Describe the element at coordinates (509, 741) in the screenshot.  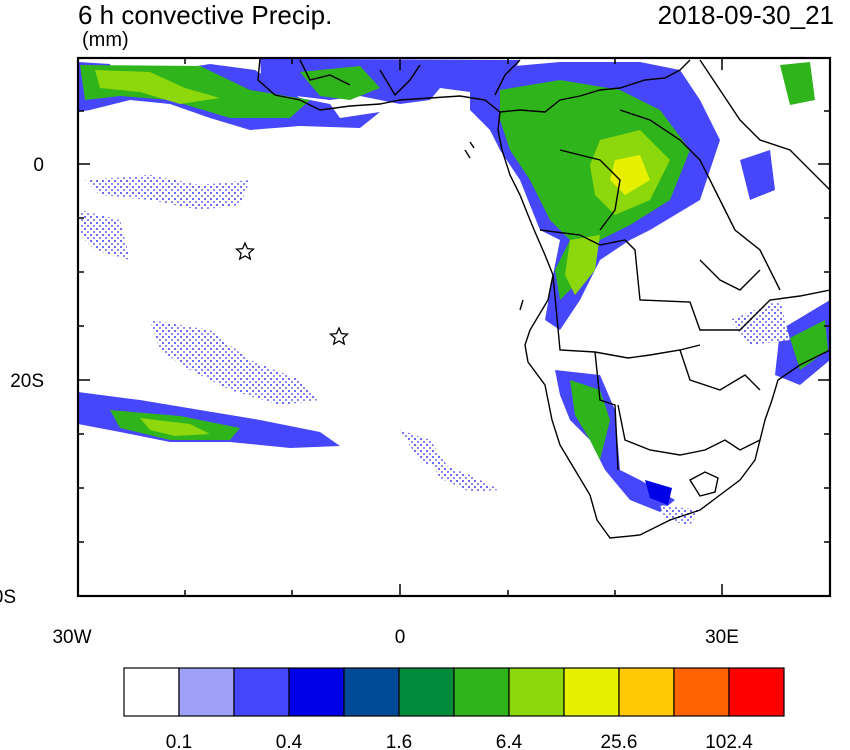
I see `colorbar-label: 6.4` at that location.